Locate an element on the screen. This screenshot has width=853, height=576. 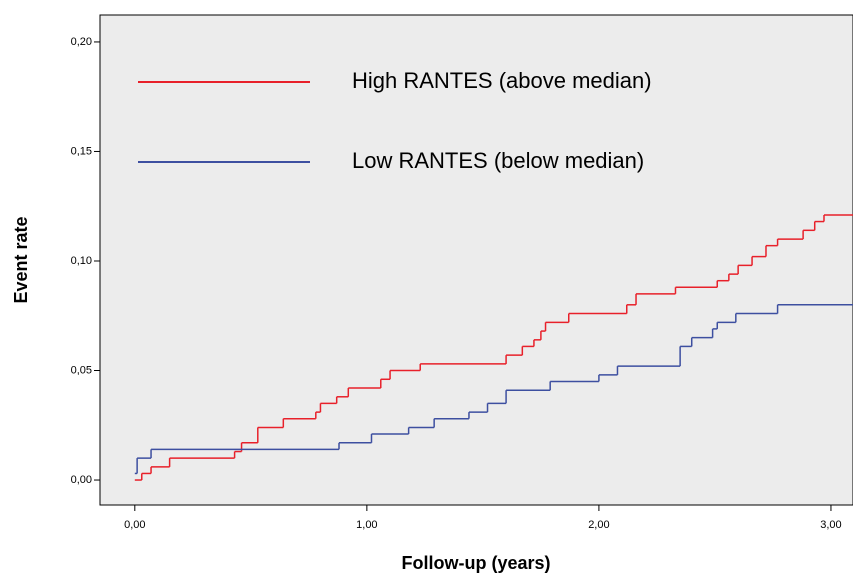
x-axis-title: Follow-up (years) is located at coordinates (475, 563).